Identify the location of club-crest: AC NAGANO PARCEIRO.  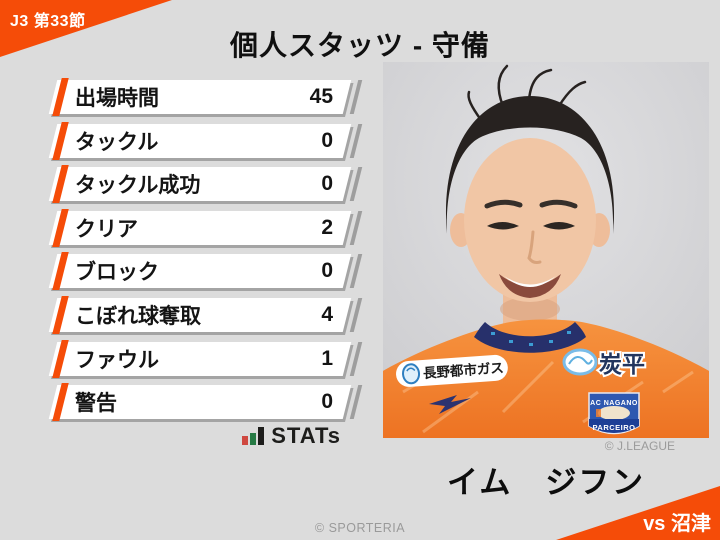
(614, 413).